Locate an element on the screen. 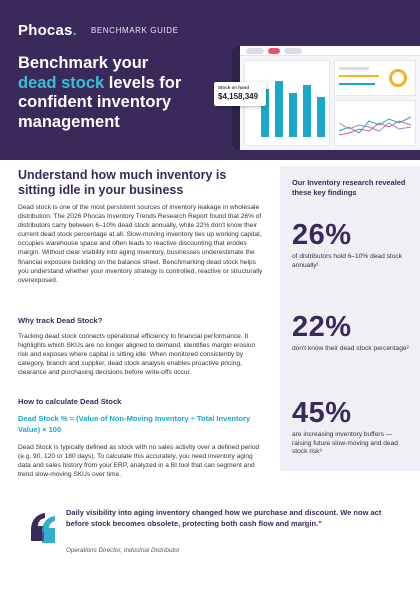 This screenshot has height=594, width=420. brand-bar: Phocas. BENCHMARK GUIDE is located at coordinates (98, 30).